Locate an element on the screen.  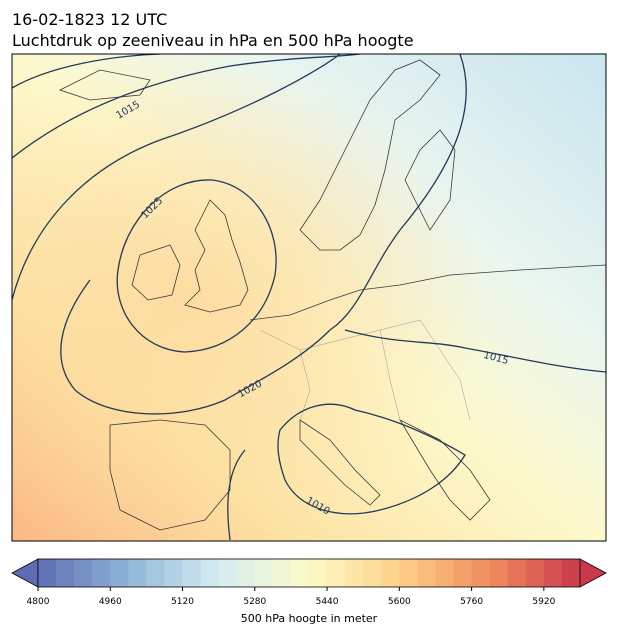
colorbar: 4800 4960 5120 5280 5440 5600 5760 5920 is located at coordinates (309, 582).